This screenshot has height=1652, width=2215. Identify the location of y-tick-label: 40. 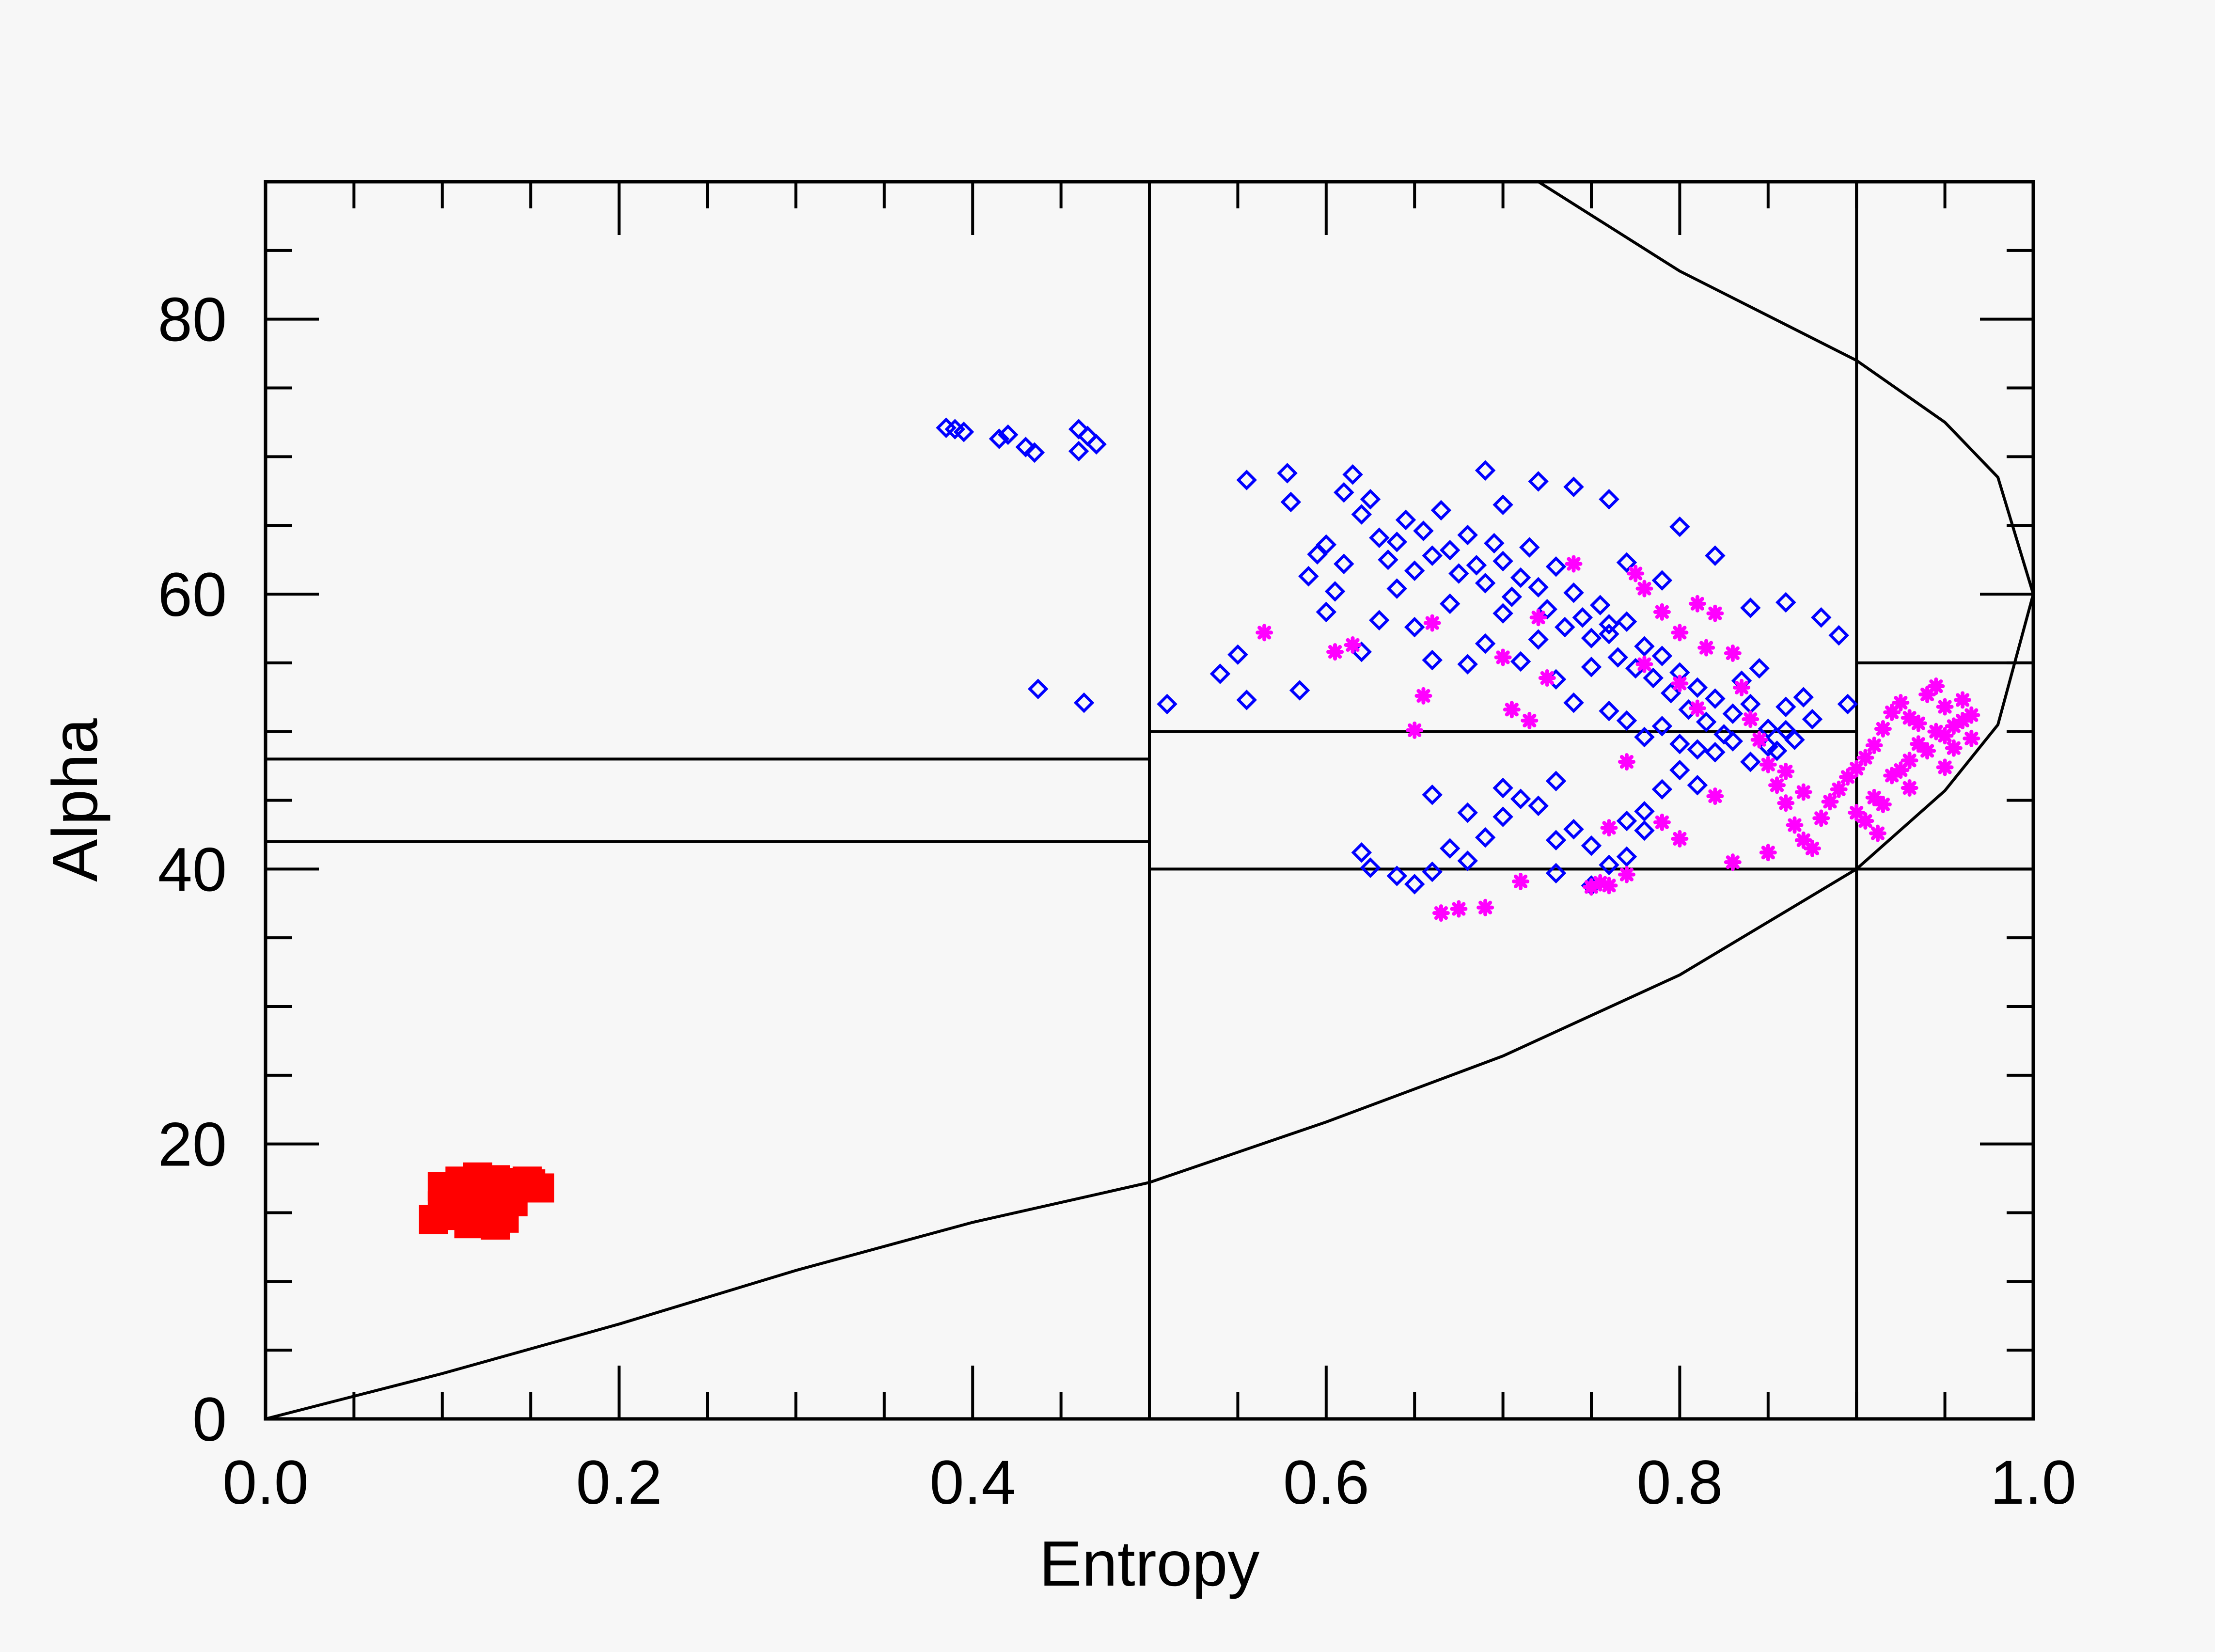
(192, 870).